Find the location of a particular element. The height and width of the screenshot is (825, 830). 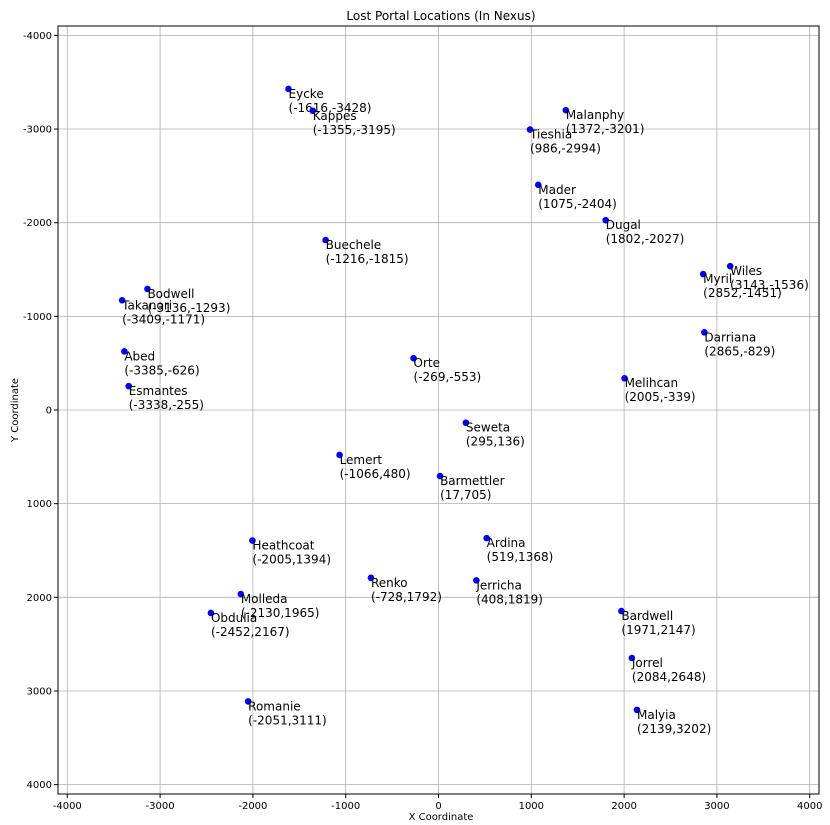

point-bodwell: Bodwell(-3136,-1293) is located at coordinates (187, 300).